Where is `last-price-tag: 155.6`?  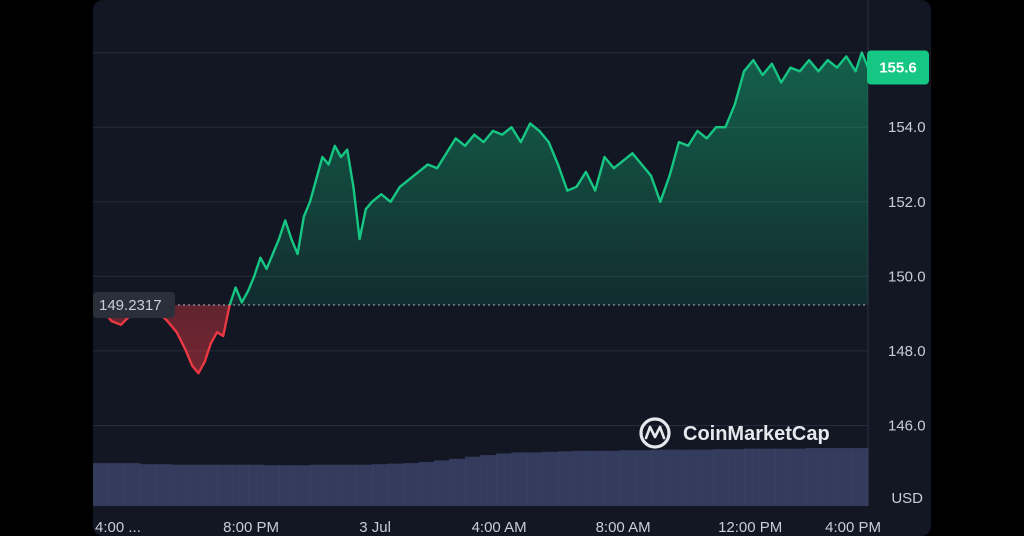 last-price-tag: 155.6 is located at coordinates (898, 67).